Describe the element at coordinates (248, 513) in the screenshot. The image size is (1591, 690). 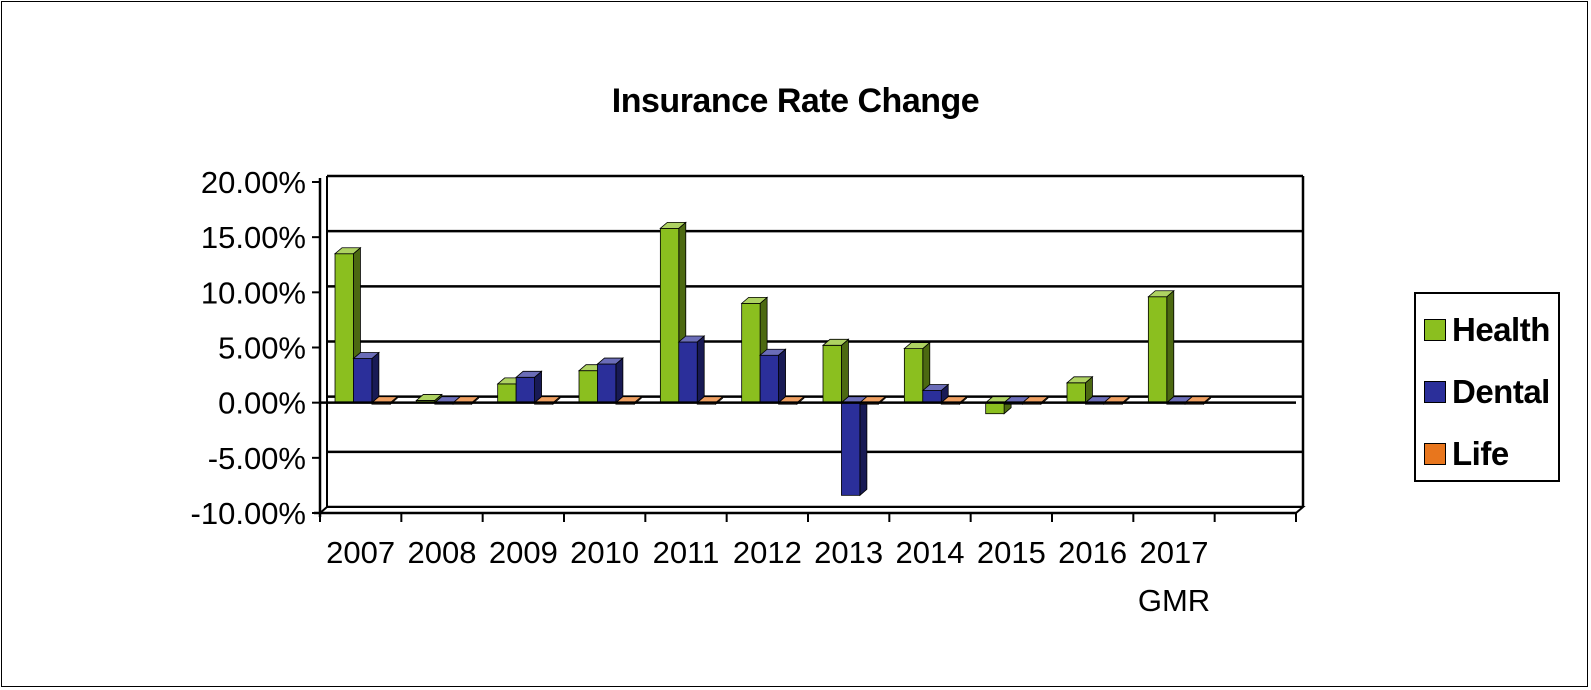
I see `y-tick-label: -10.00%` at that location.